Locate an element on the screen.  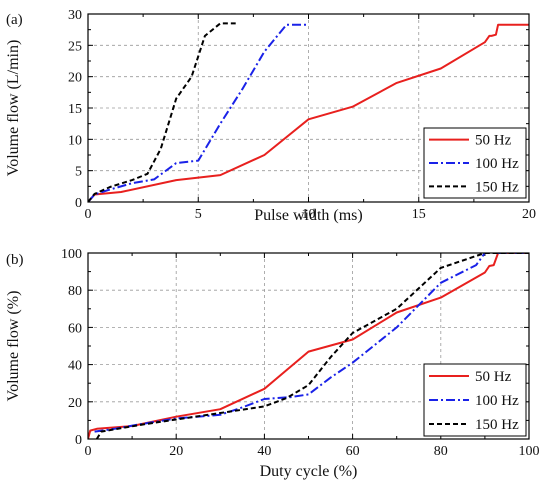
chart-b-y-axis-label: Volume flow (%) is located at coordinates (13, 346).